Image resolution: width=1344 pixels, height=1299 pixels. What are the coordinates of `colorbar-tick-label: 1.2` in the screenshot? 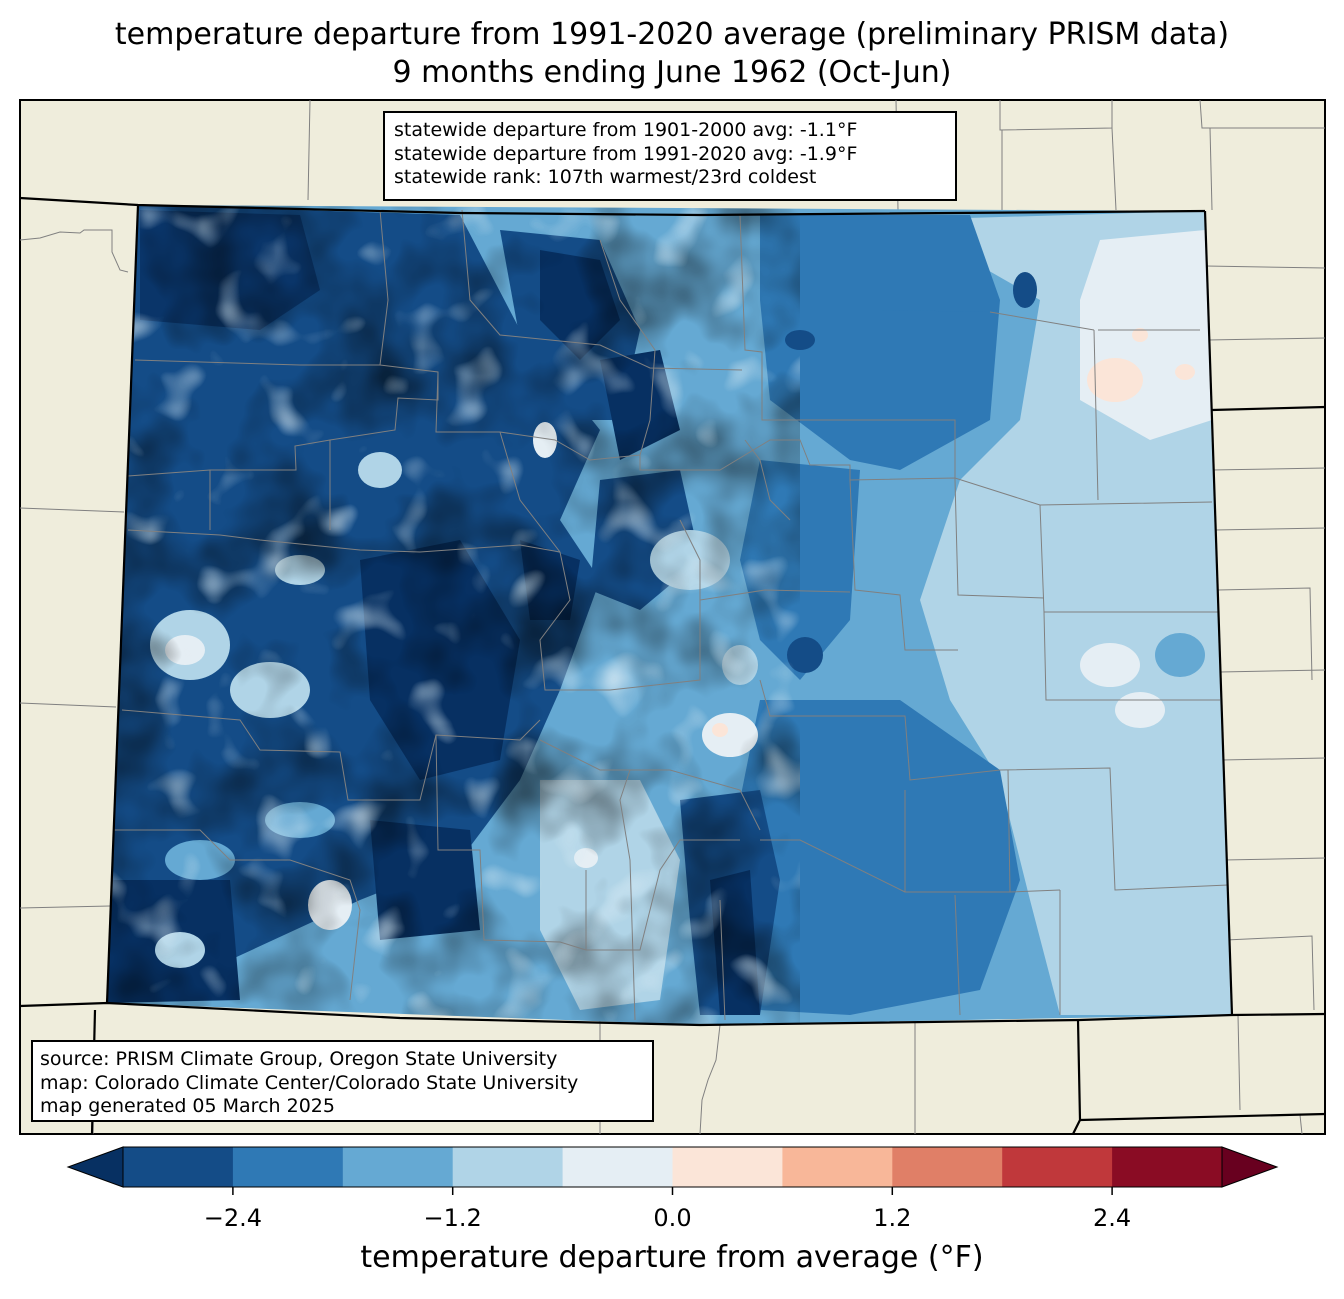 It's located at (892, 1218).